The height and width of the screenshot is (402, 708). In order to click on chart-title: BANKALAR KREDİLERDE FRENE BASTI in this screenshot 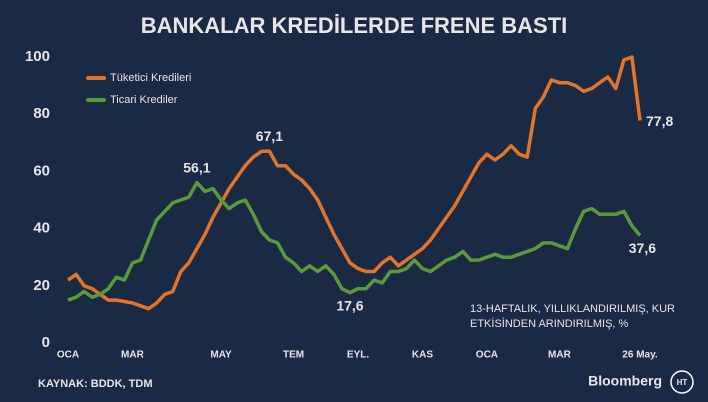, I will do `click(354, 25)`.